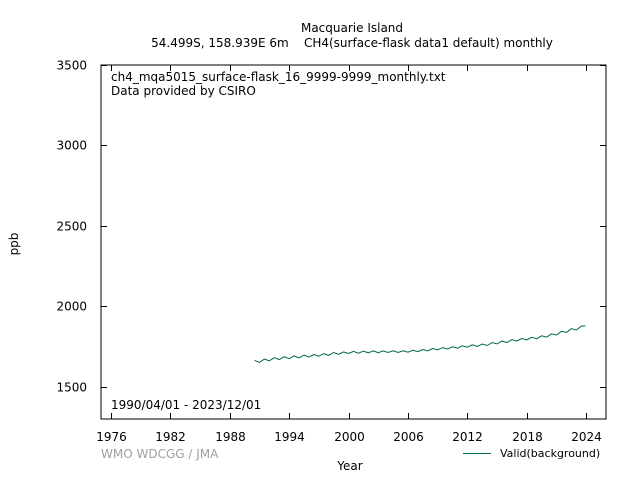  What do you see at coordinates (350, 466) in the screenshot?
I see `x-axis-label: Year` at bounding box center [350, 466].